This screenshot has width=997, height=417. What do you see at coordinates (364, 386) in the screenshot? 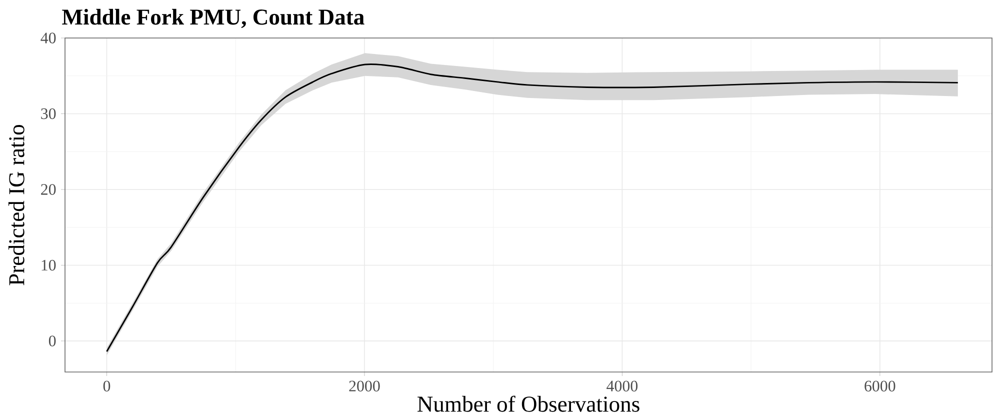
I see `x-tick-label: 2000` at bounding box center [364, 386].